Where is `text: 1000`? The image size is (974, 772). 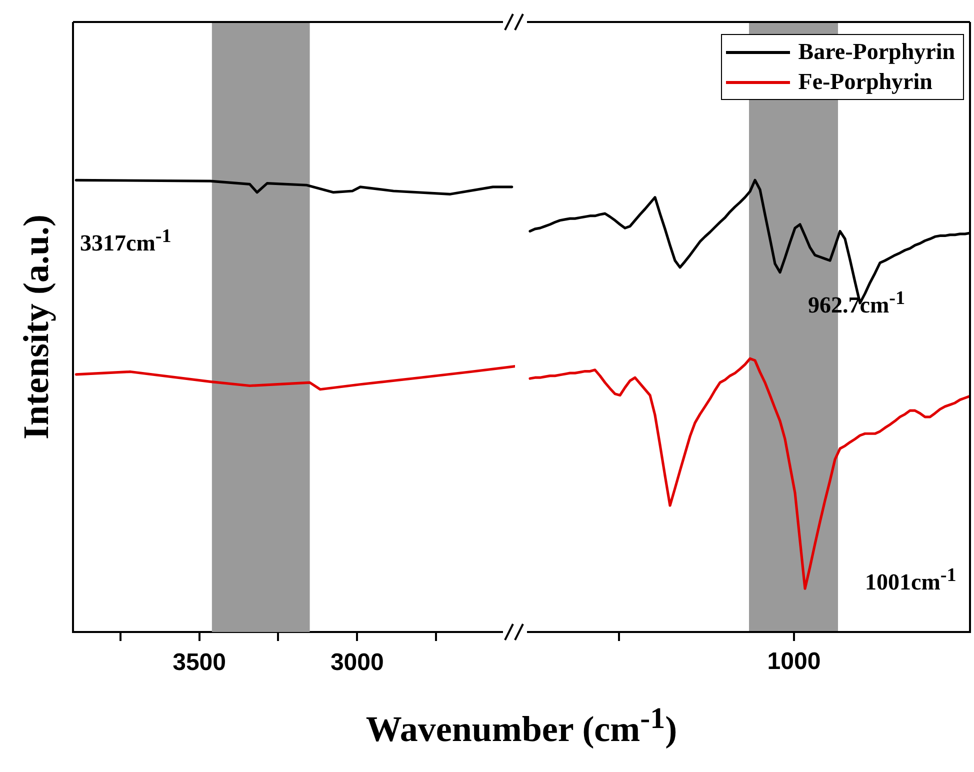
text: 1000 is located at coordinates (794, 662).